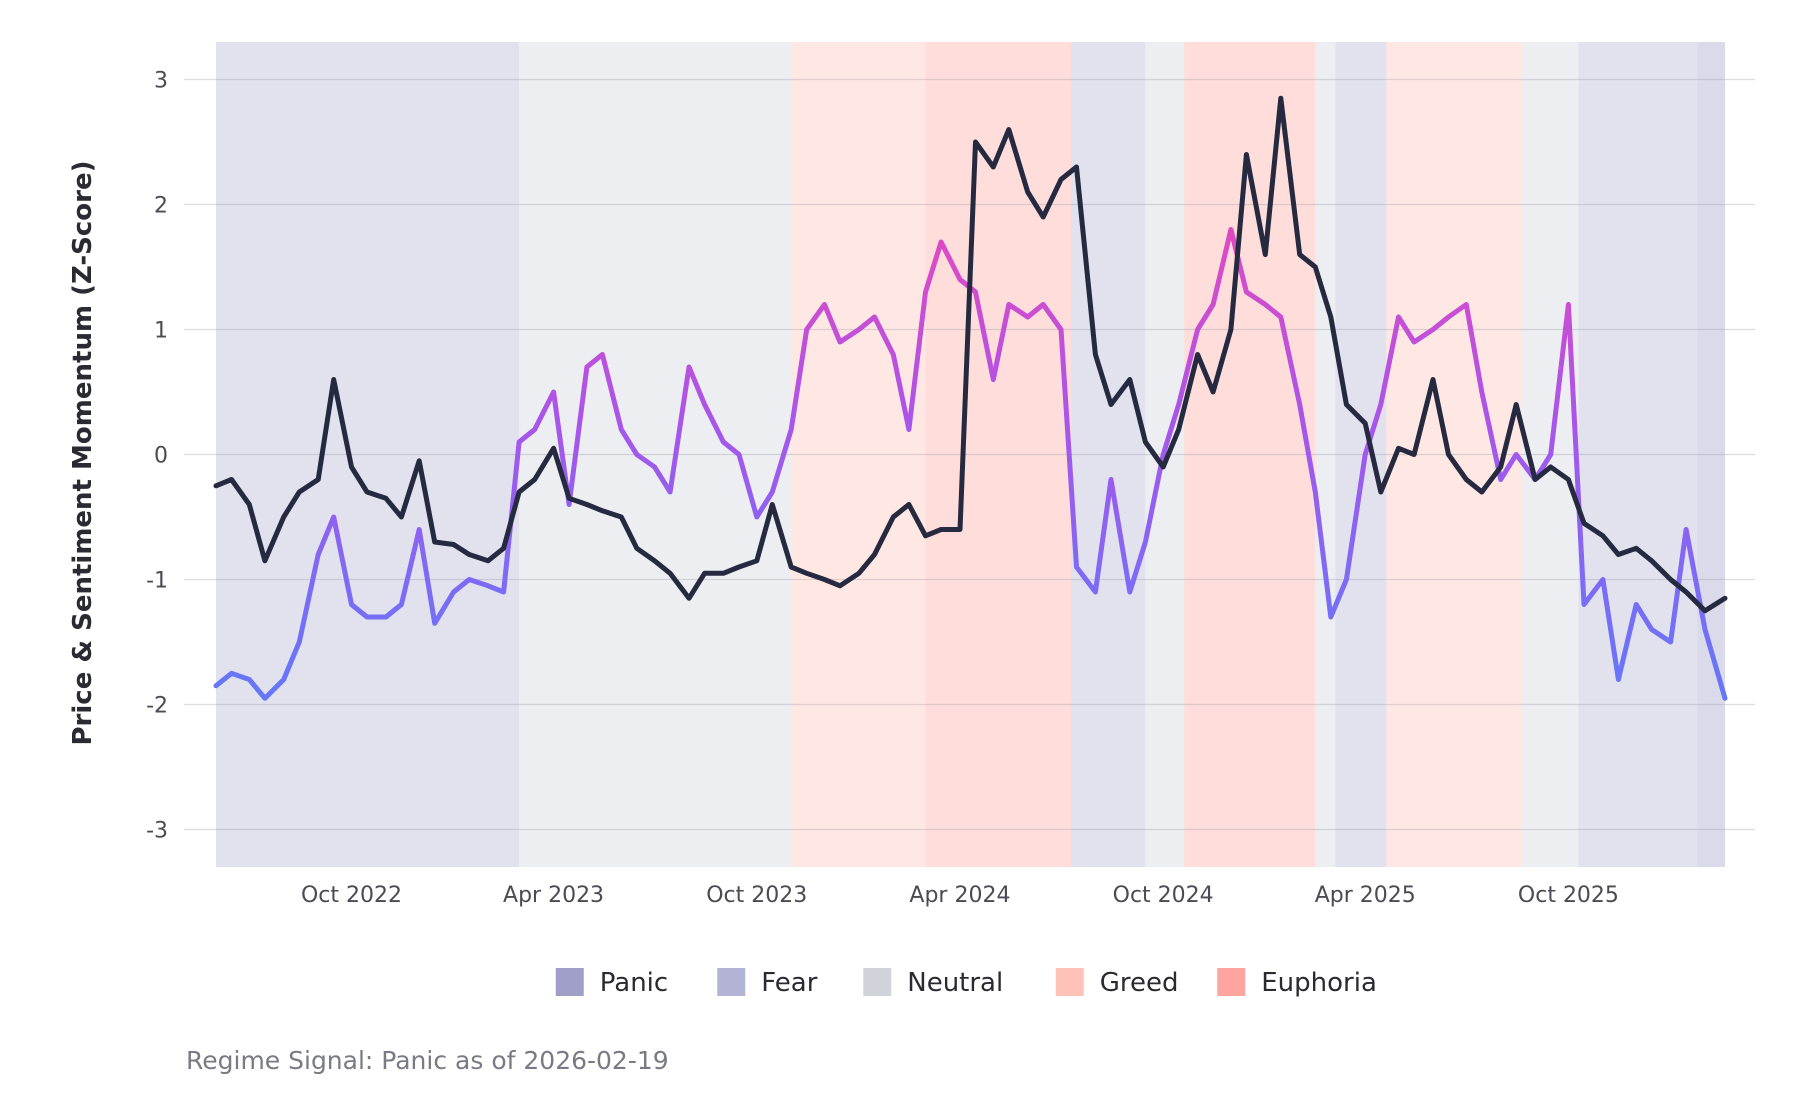 This screenshot has height=1100, width=1800. I want to click on x-tick-label: Oct 2024, so click(1163, 895).